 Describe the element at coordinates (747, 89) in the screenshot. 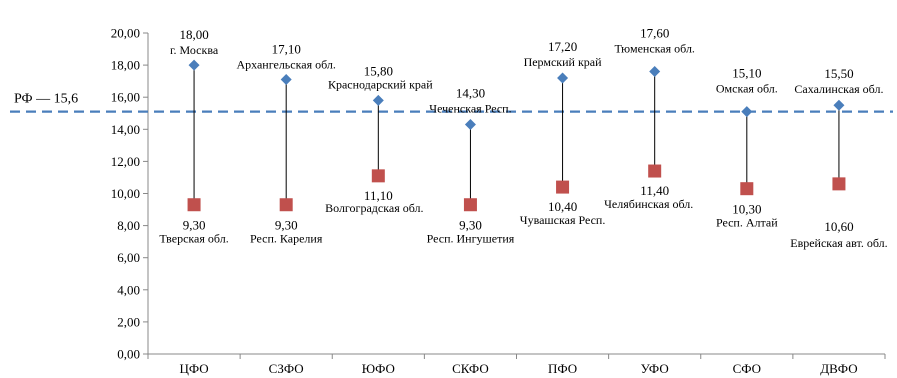

I see `max-region-label: Омская обл.` at that location.